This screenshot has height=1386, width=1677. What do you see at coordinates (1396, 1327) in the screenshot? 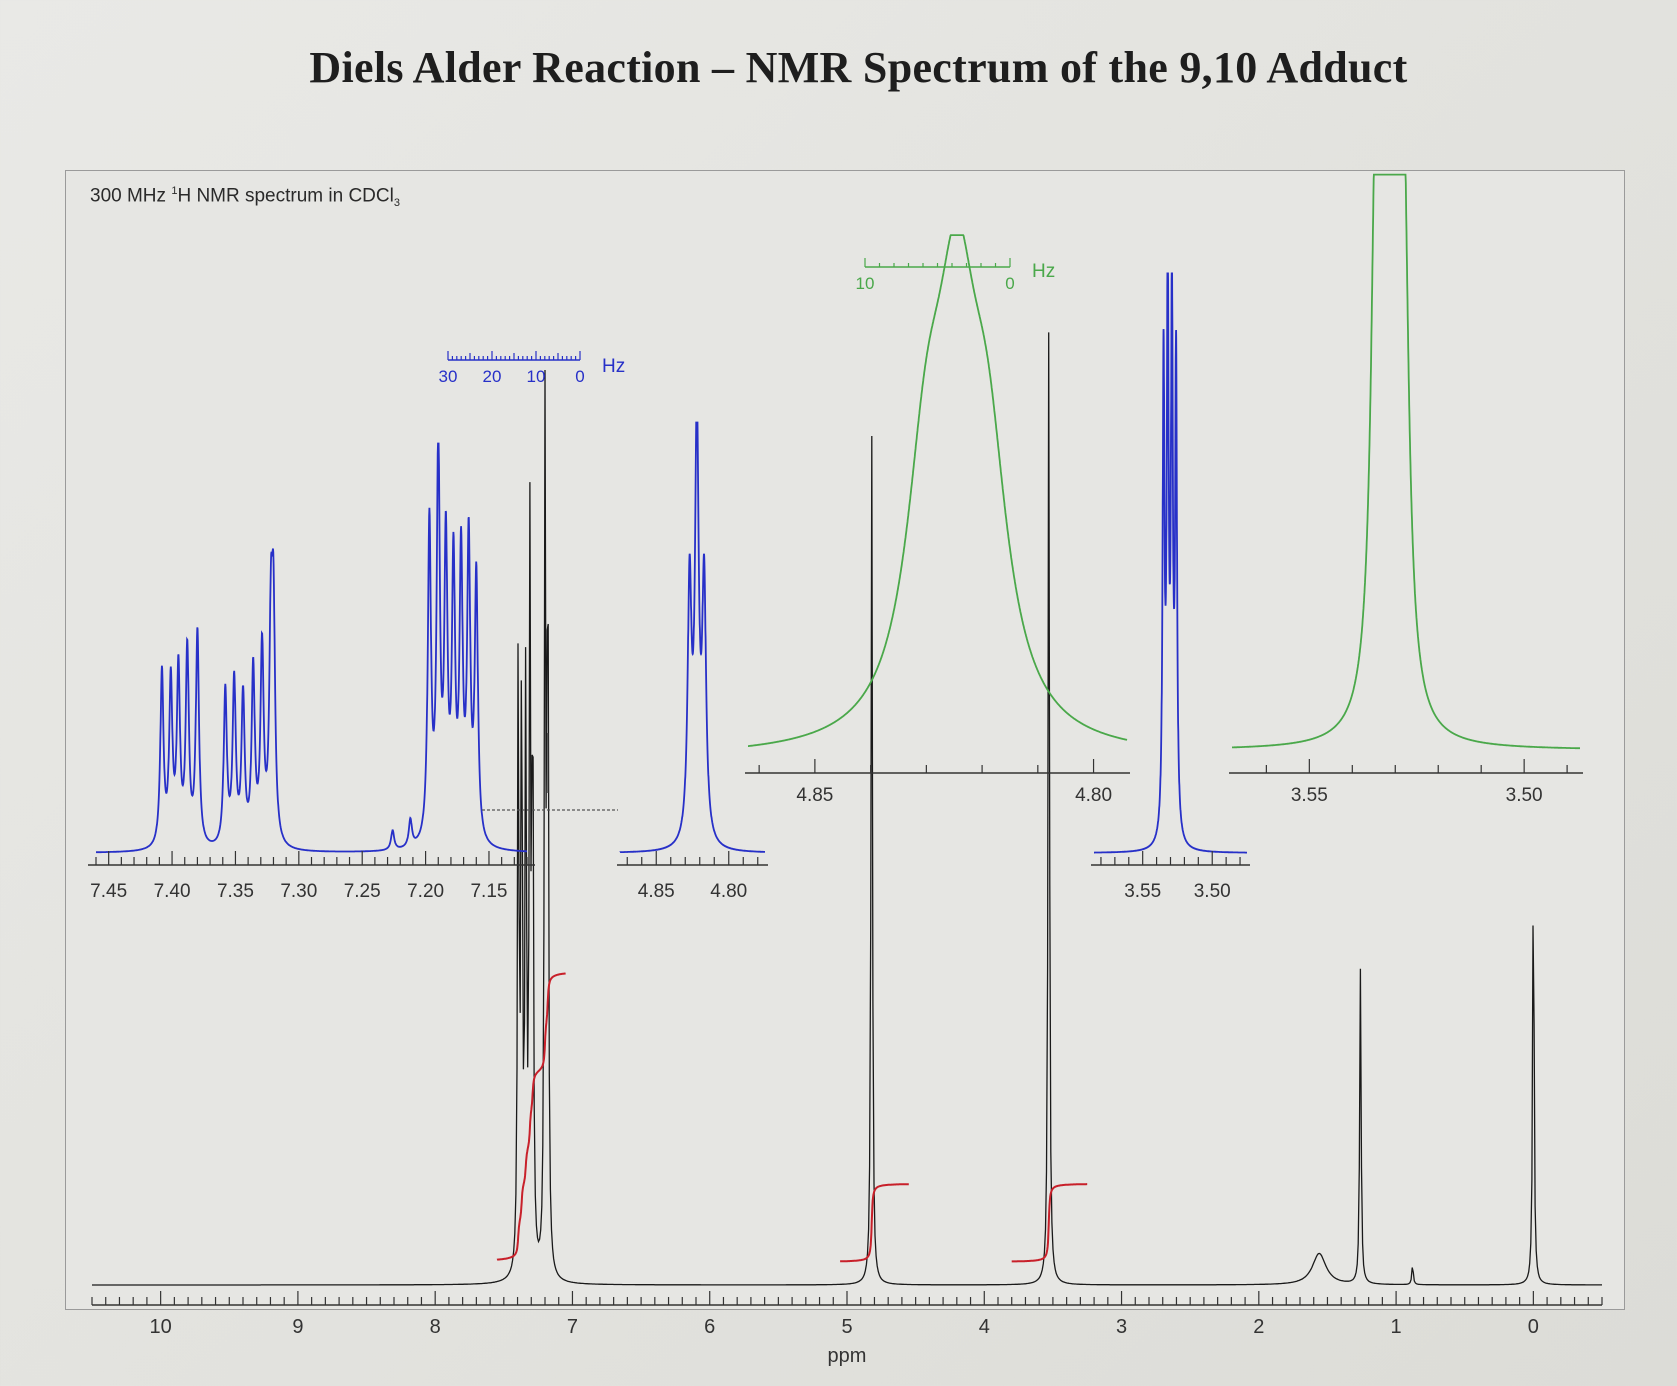
I see `main-spectrum-tick-label: 1` at bounding box center [1396, 1327].